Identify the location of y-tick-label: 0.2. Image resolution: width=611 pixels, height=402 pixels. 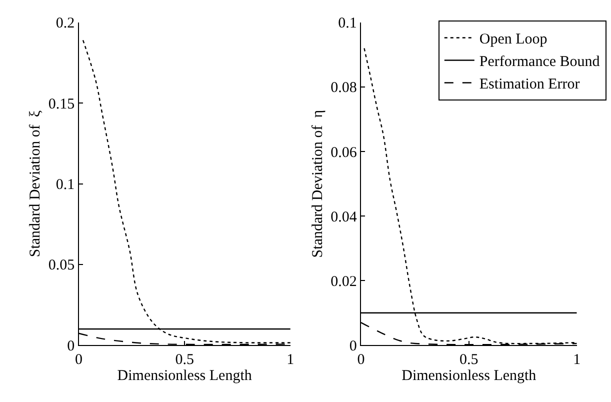
(65, 24).